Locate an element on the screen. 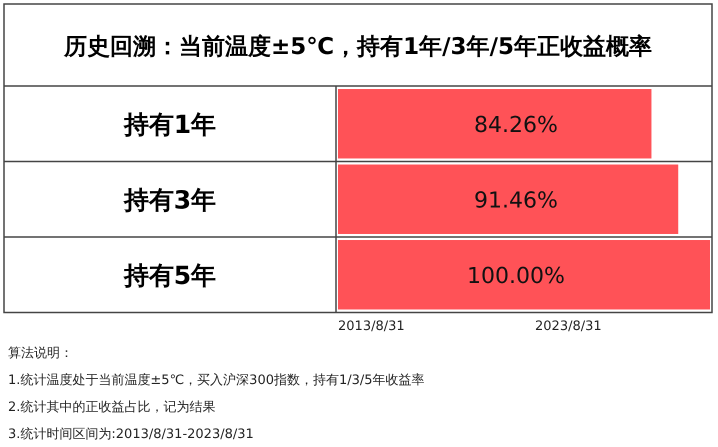 The width and height of the screenshot is (718, 447). y-tick-label: 持有3年 is located at coordinates (169, 199).